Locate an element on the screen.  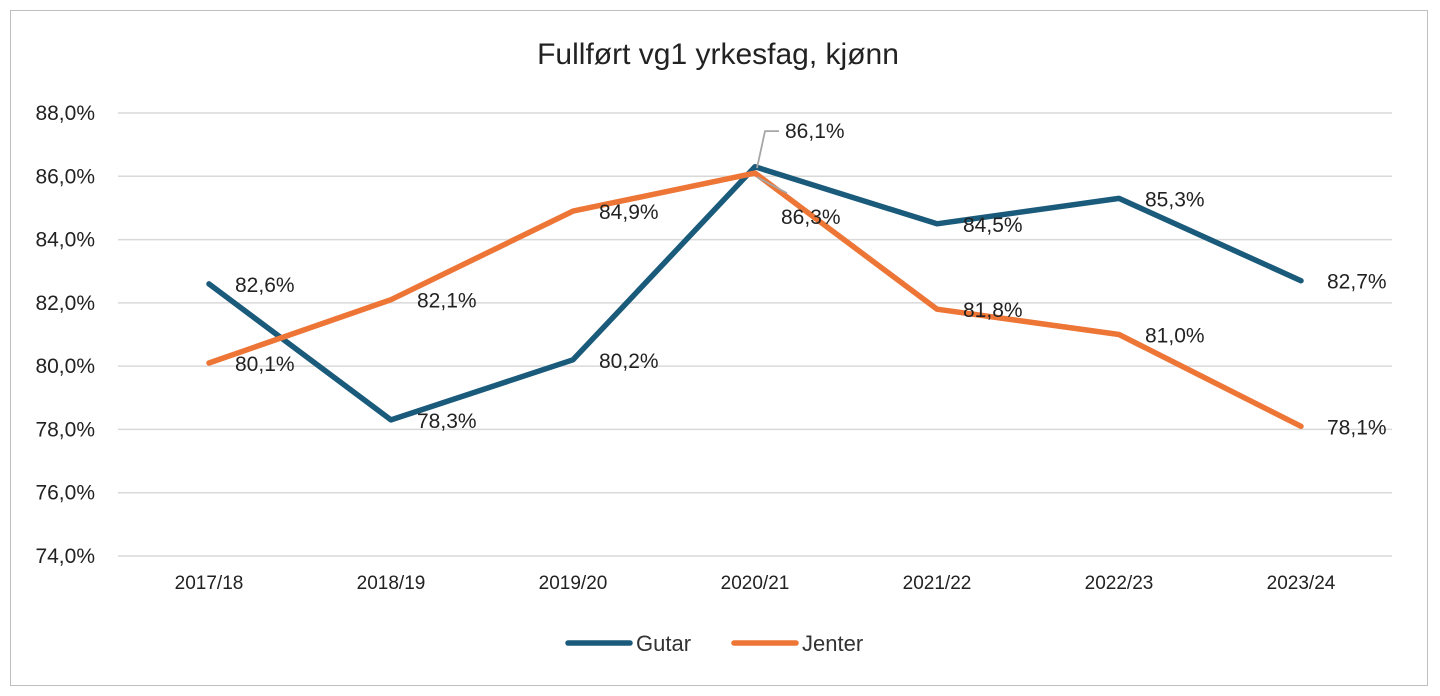
y-tick-label: 74,0% is located at coordinates (65, 556).